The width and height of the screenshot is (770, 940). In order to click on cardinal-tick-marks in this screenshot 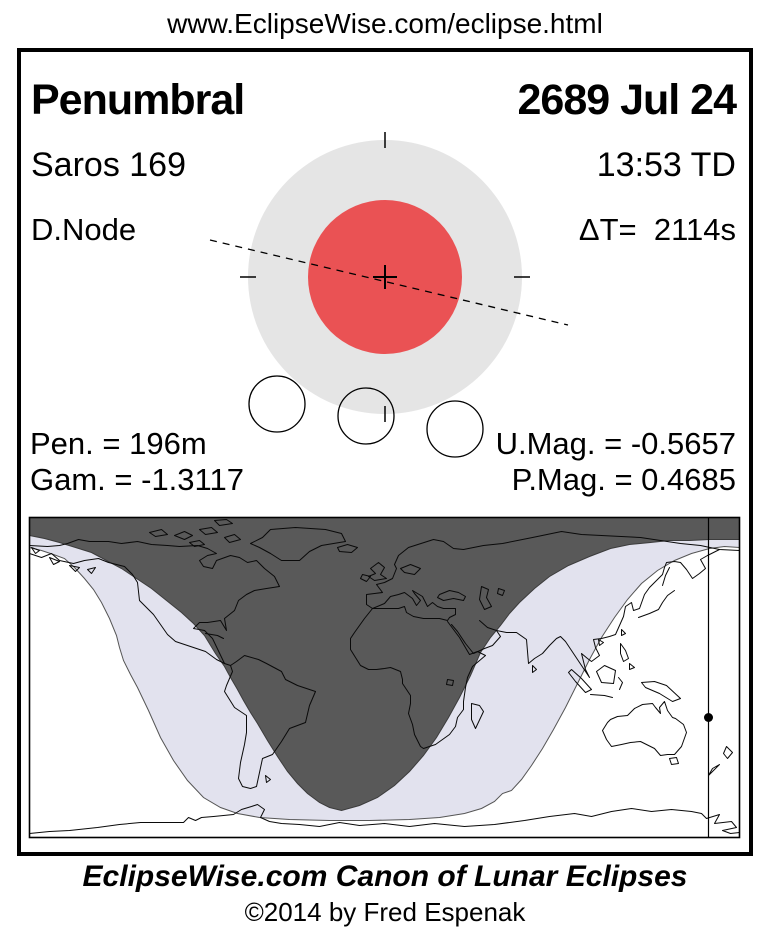, I will do `click(385, 277)`.